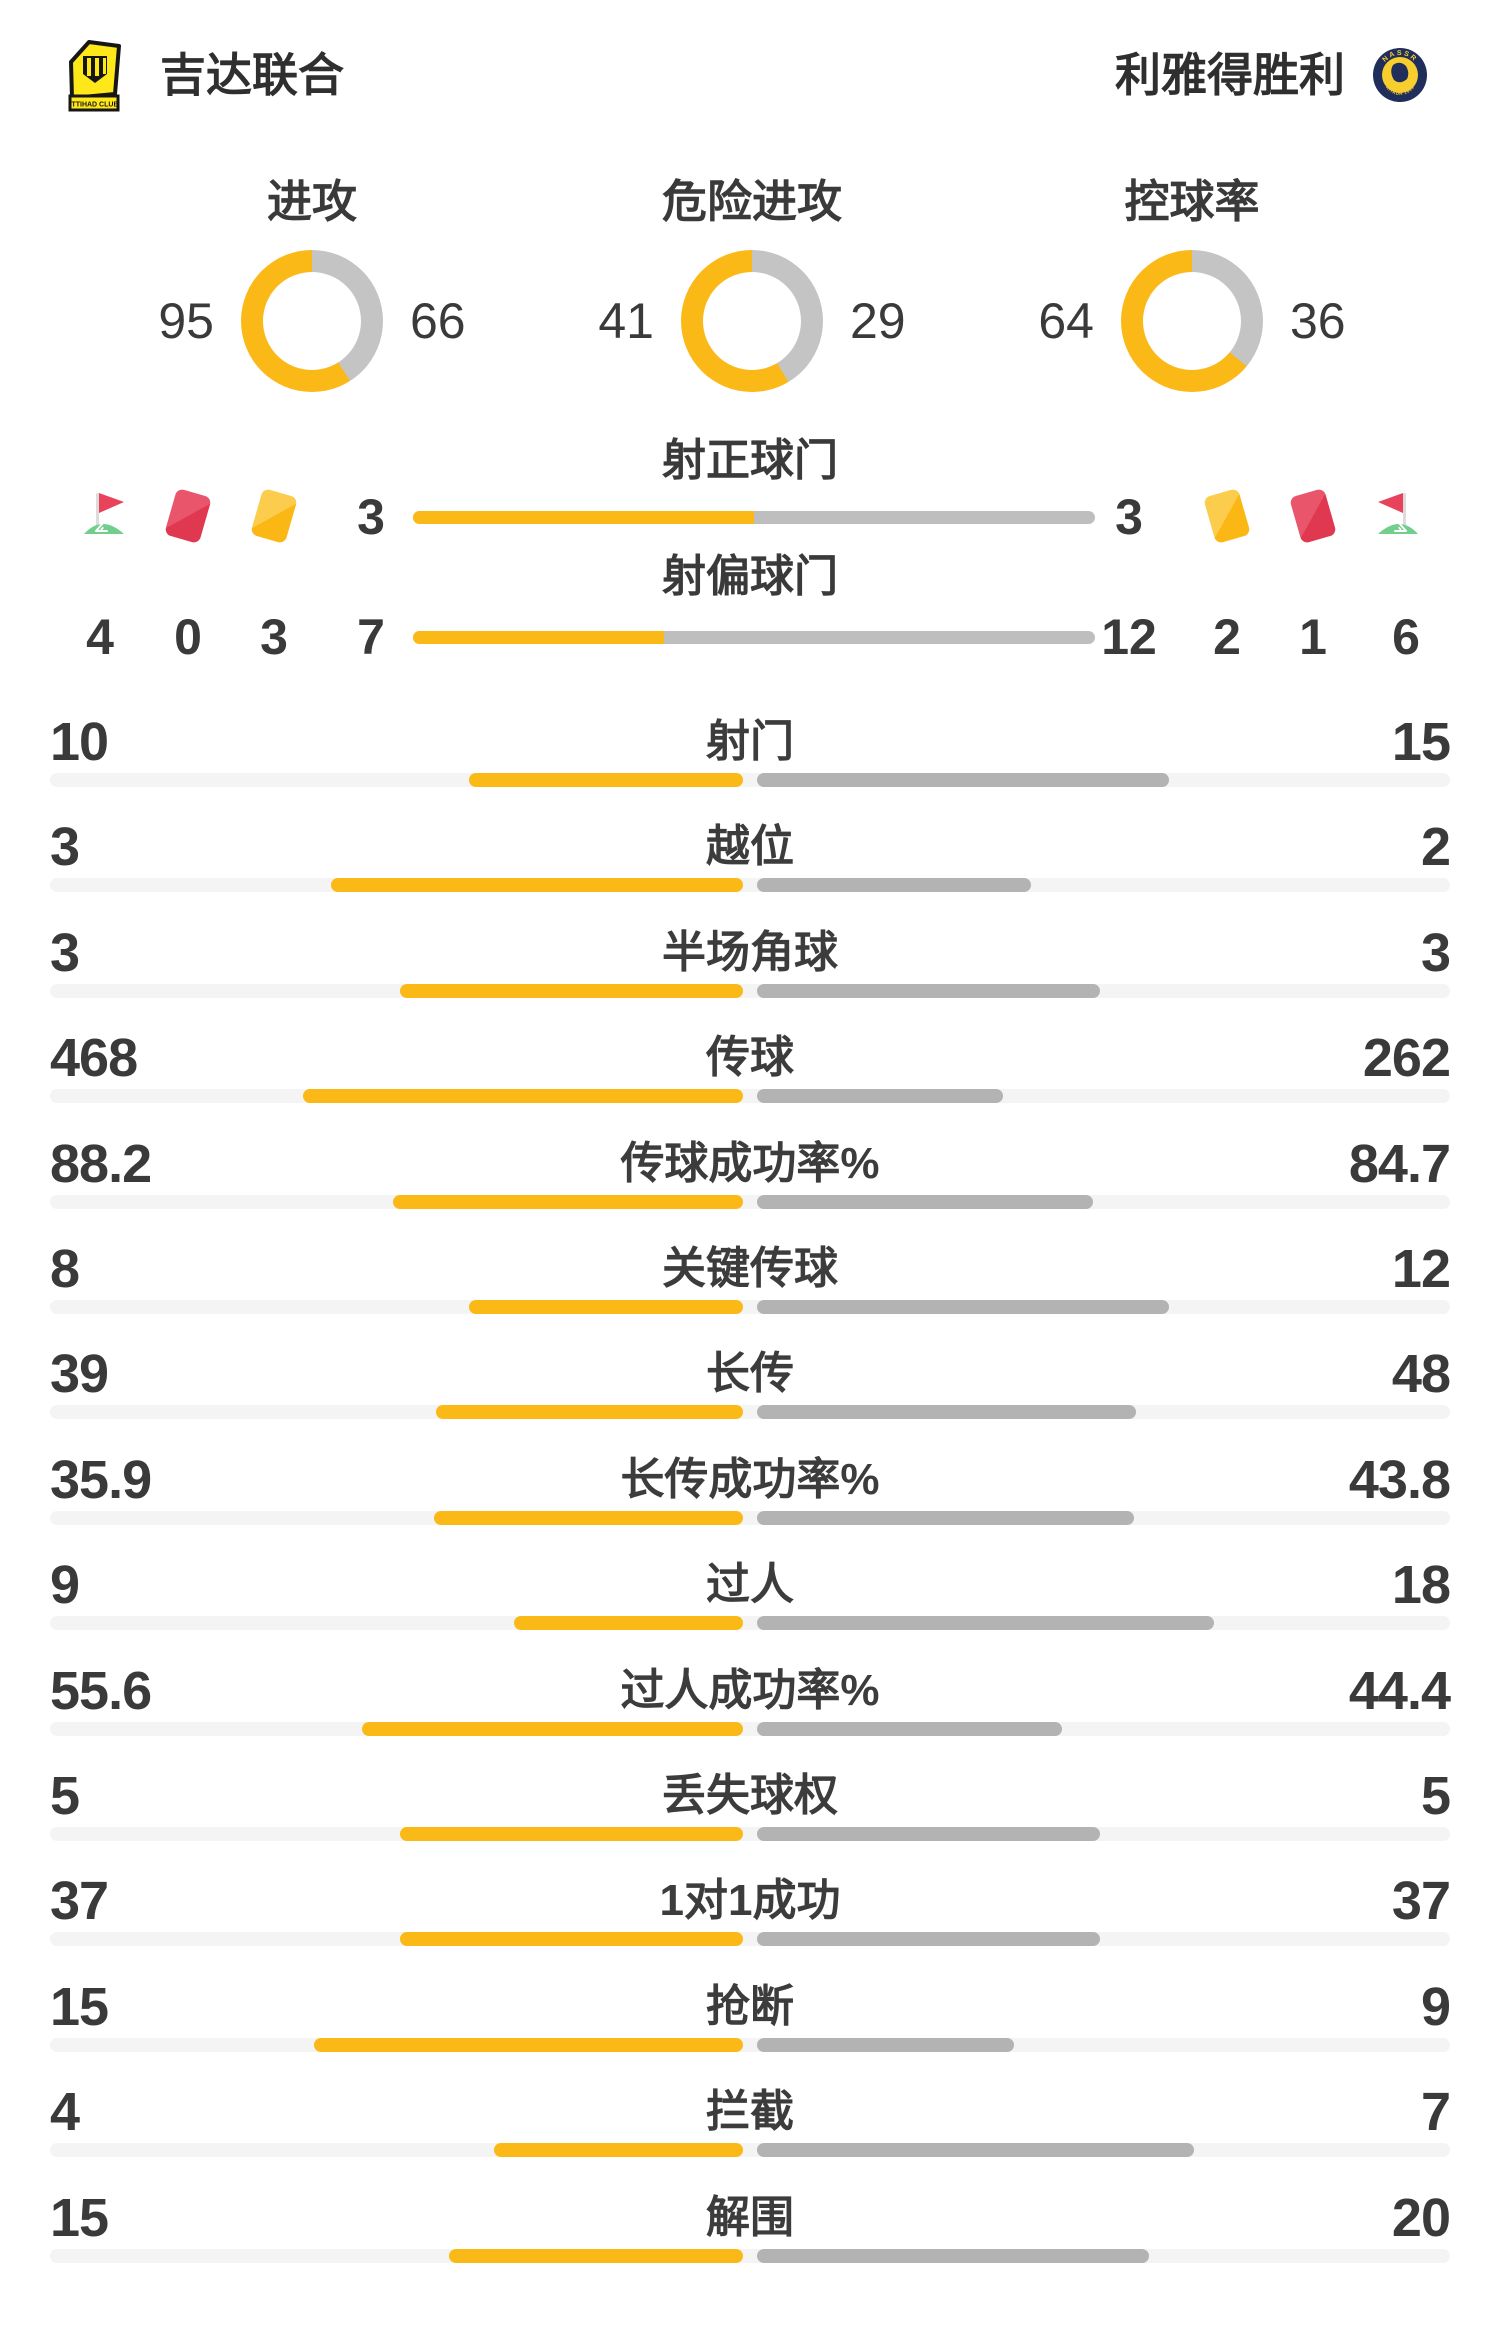  I want to click on stat-row: 37 1对1成功 37, so click(750, 1923).